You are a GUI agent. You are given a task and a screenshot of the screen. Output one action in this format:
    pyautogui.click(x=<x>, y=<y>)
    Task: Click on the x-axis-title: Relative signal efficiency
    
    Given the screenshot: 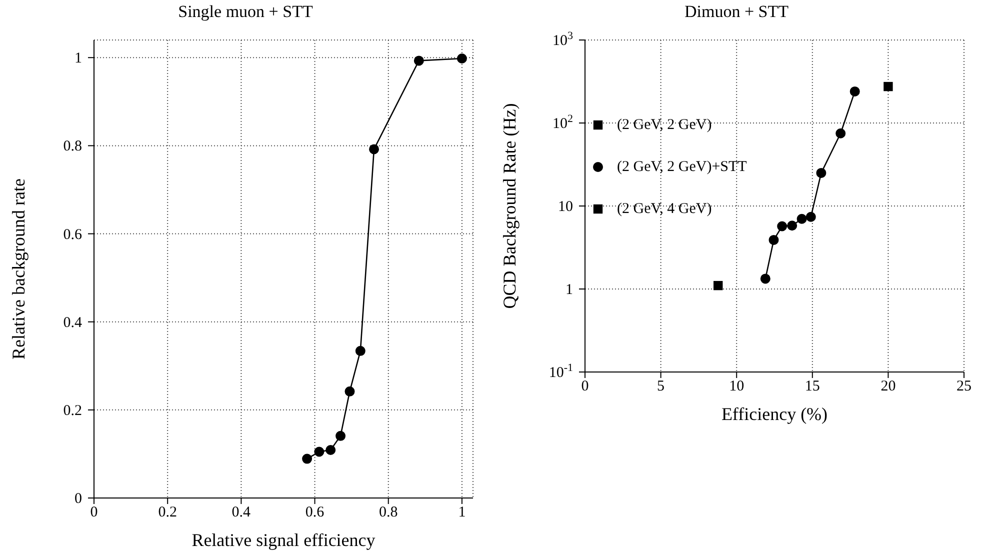 What is the action you would take?
    pyautogui.click(x=284, y=540)
    